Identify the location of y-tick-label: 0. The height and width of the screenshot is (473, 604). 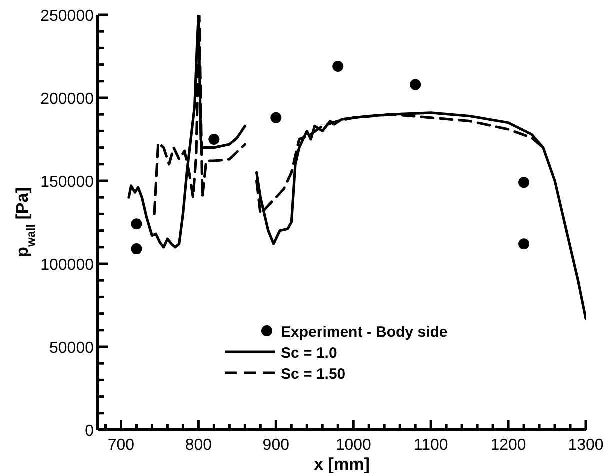
(89, 431).